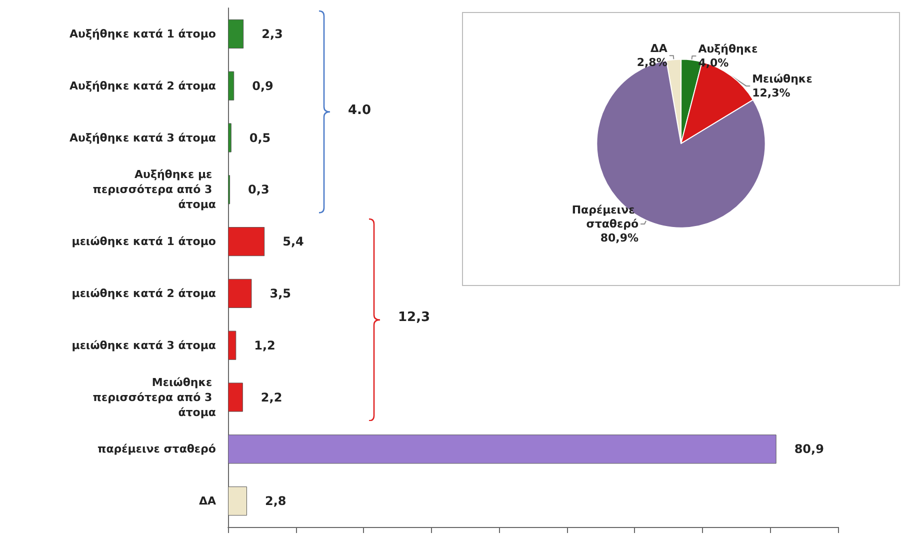  I want to click on slice-label: Αυξήθηκε, so click(728, 49).